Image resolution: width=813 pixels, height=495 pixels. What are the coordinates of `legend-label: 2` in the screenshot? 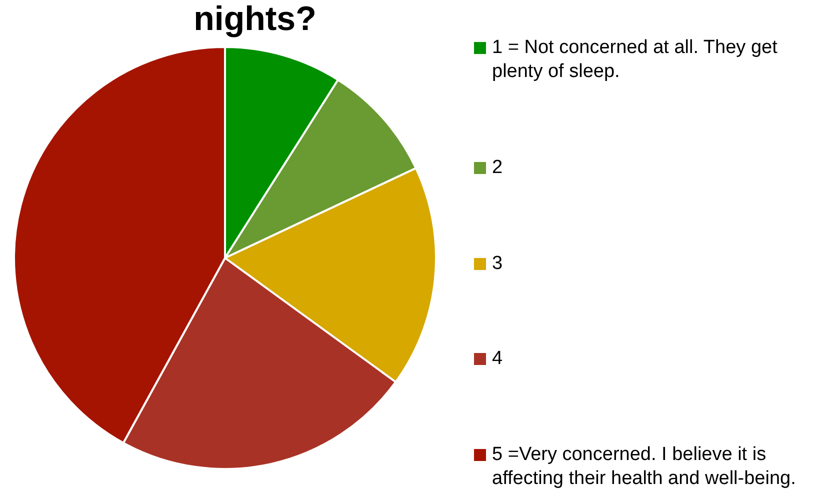 It's located at (497, 168).